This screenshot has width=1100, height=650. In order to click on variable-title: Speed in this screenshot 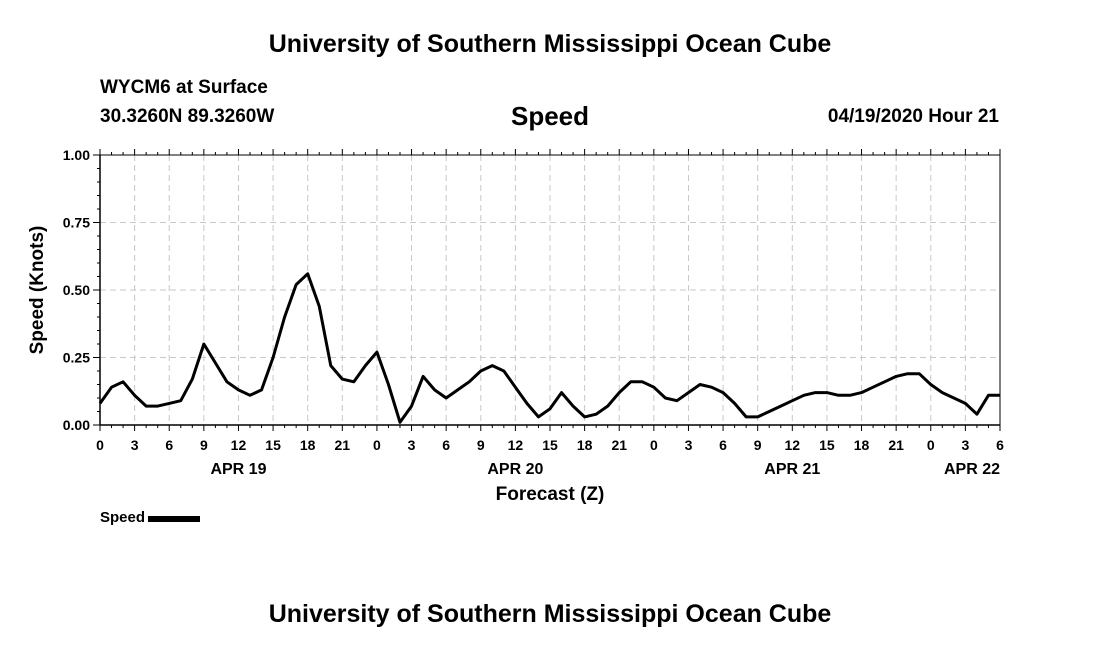, I will do `click(550, 116)`.